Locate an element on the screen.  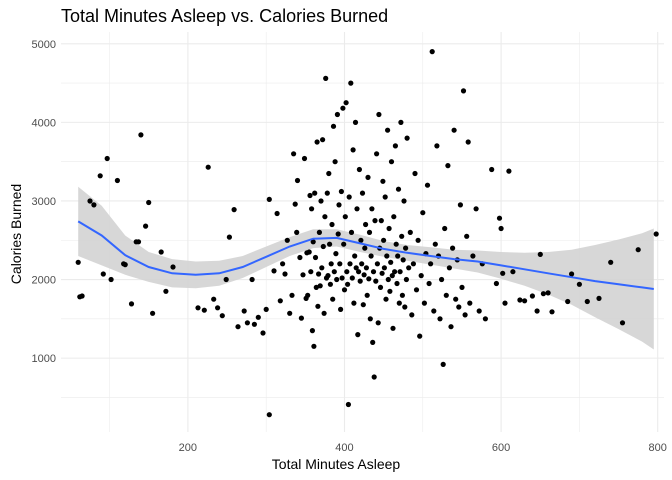
chart-title: Total Minutes Asleep vs. Calories Burned is located at coordinates (225, 16).